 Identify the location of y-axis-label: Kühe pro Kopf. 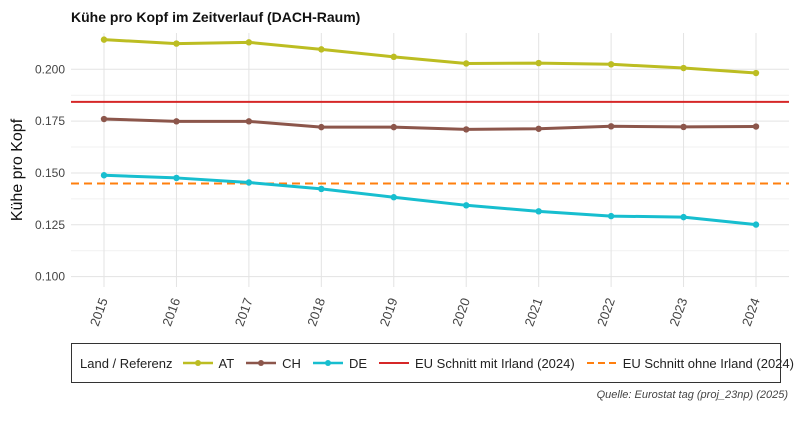
(17, 169).